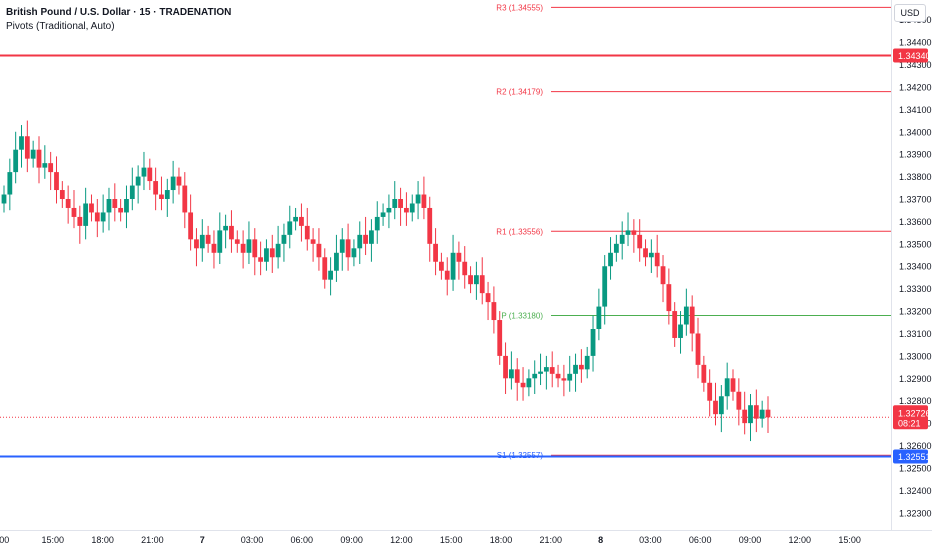  Describe the element at coordinates (915, 491) in the screenshot. I see `price-tick-label: 1.32400` at that location.